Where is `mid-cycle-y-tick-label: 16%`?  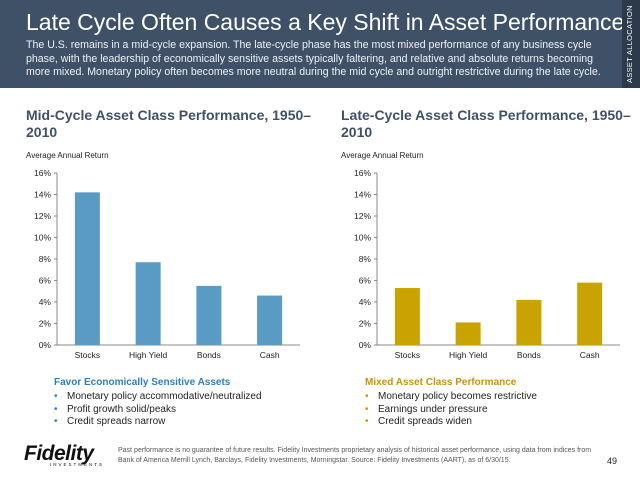
mid-cycle-y-tick-label: 16% is located at coordinates (42, 173).